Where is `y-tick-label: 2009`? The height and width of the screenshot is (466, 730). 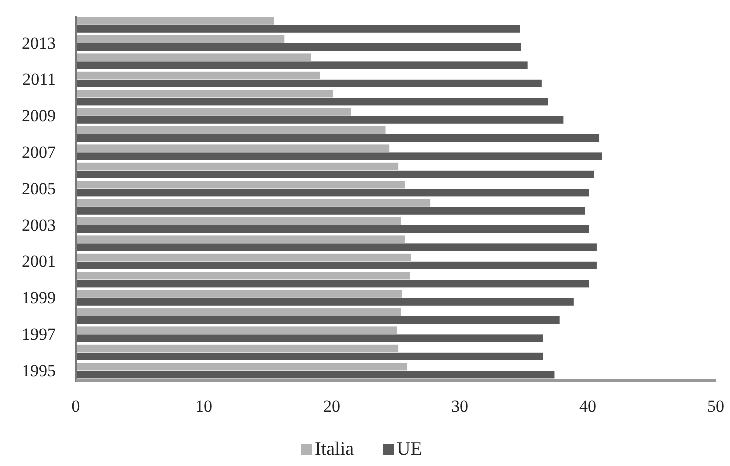 y-tick-label: 2009 is located at coordinates (39, 116).